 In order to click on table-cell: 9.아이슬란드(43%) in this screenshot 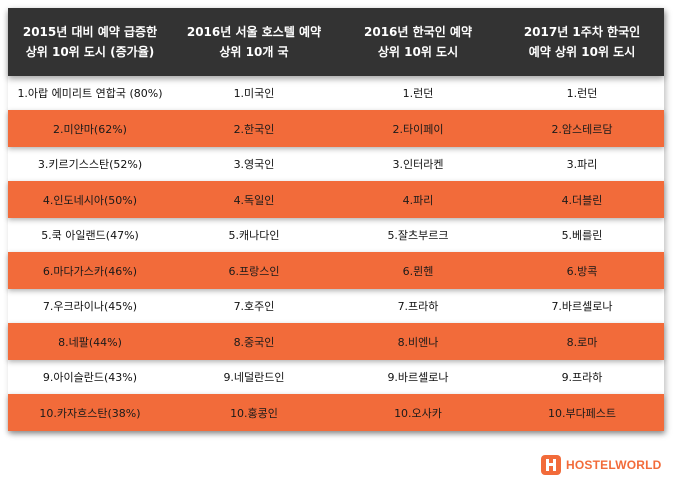, I will do `click(90, 377)`.